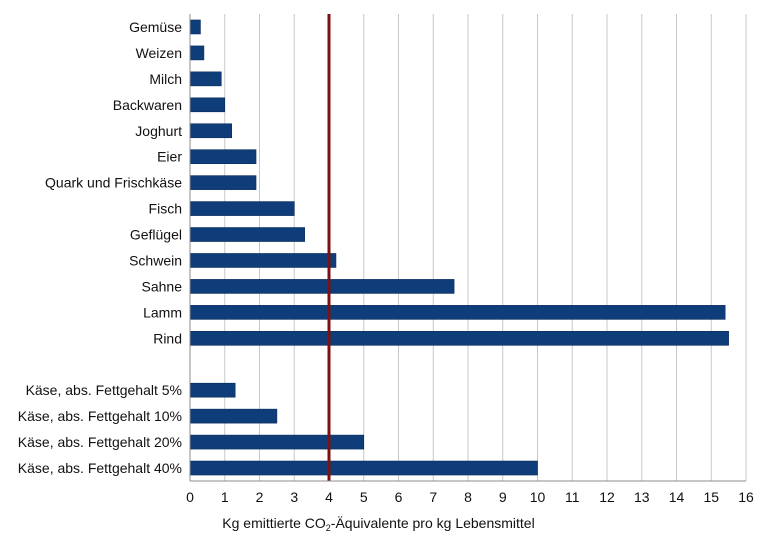 The image size is (757, 539). Describe the element at coordinates (100, 442) in the screenshot. I see `category-label: Käse, abs. Fettgehalt 20%` at that location.